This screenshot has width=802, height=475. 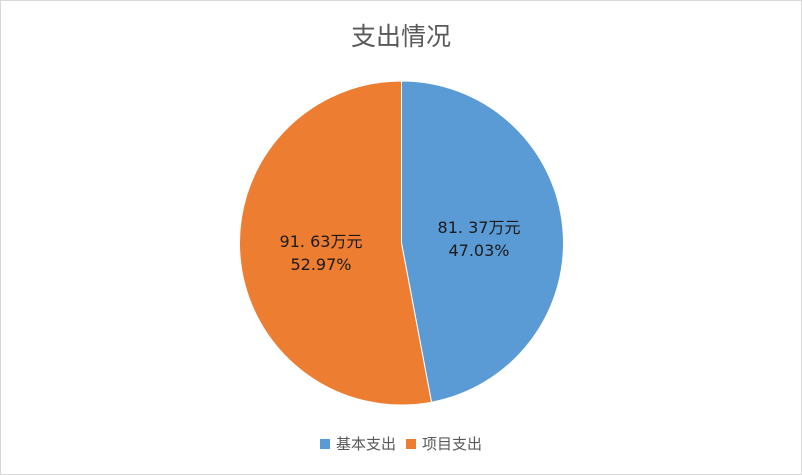 What do you see at coordinates (479, 227) in the screenshot?
I see `data-label-basic-value: 81. 37万元` at bounding box center [479, 227].